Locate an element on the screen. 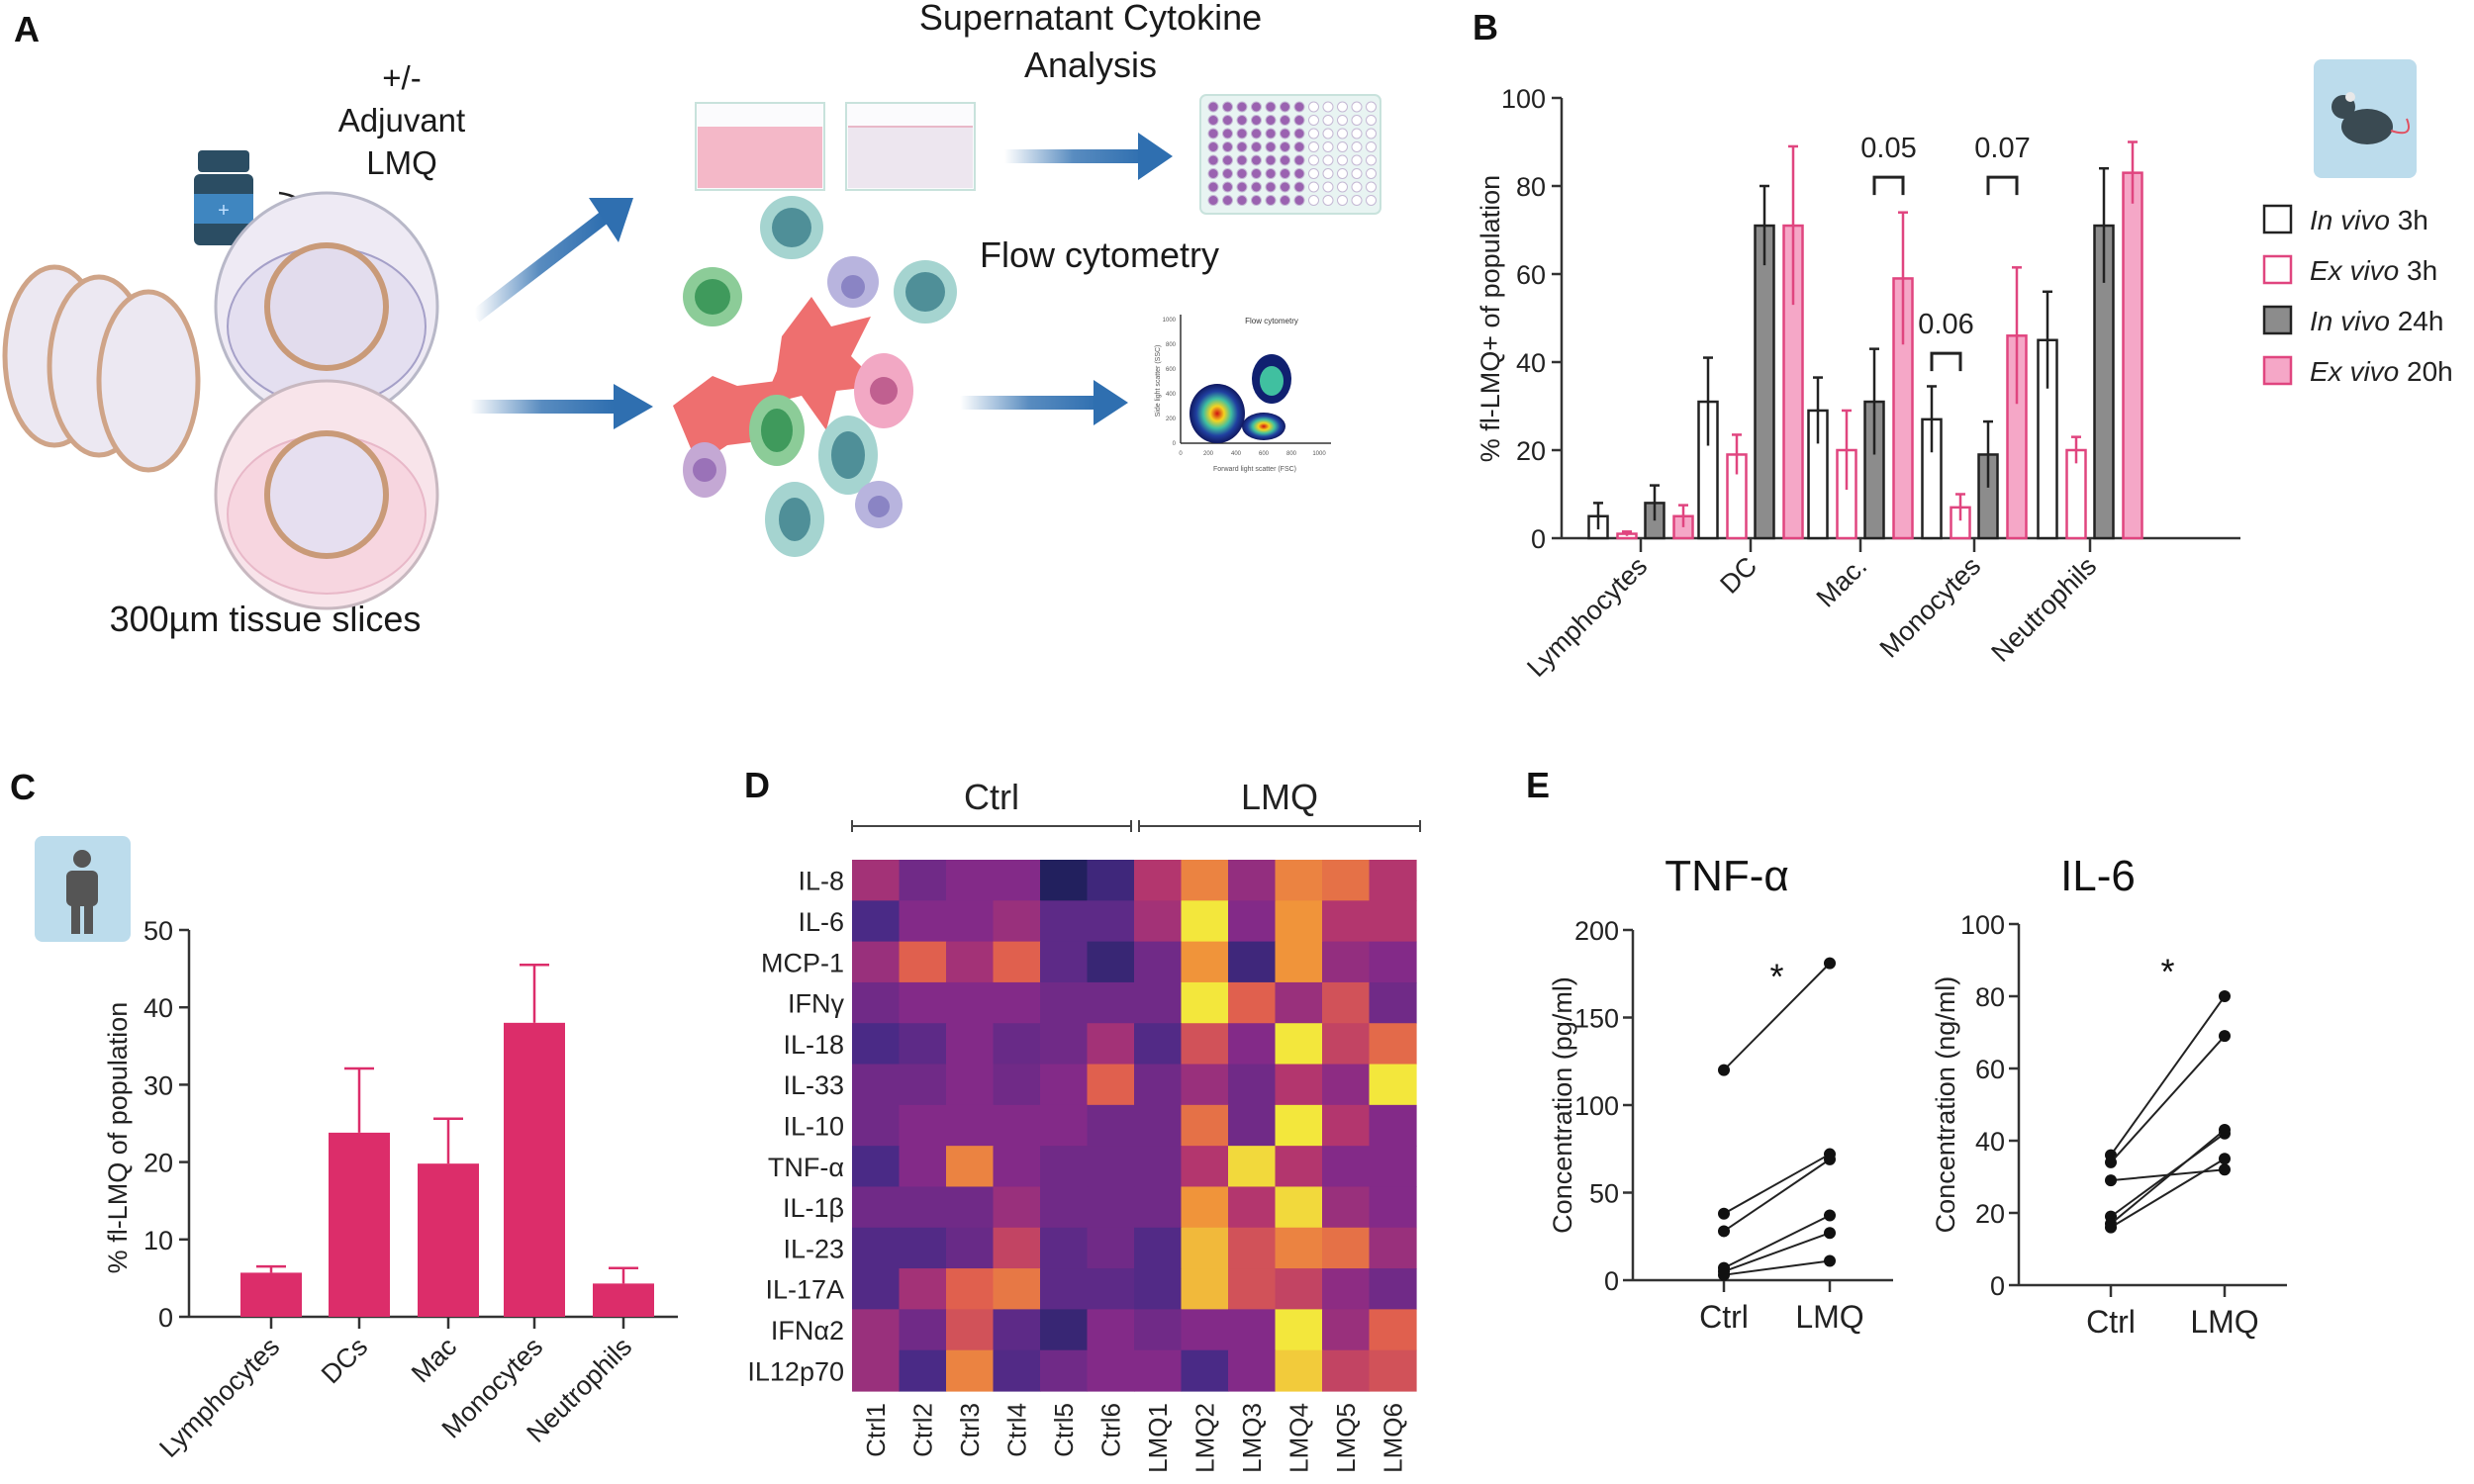 Image resolution: width=2474 pixels, height=1484 pixels. p-value-label: 0.07 is located at coordinates (2002, 148).